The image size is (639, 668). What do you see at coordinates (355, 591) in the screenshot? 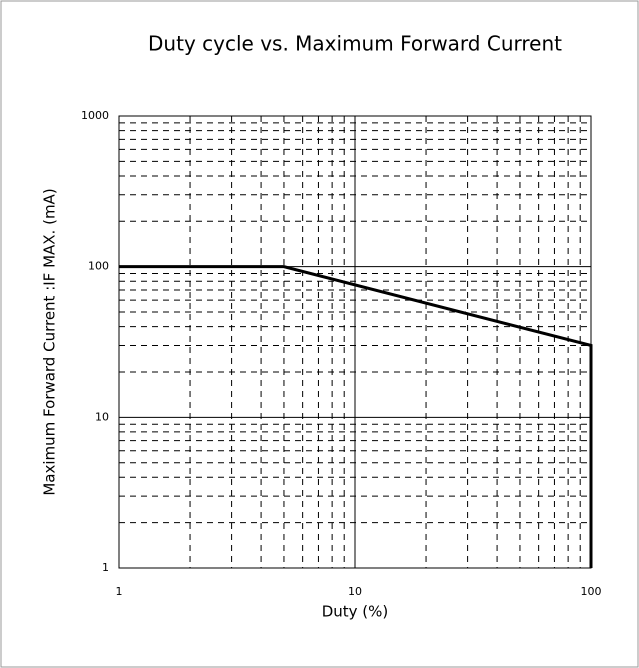
I see `x-tick-label: 10` at bounding box center [355, 591].